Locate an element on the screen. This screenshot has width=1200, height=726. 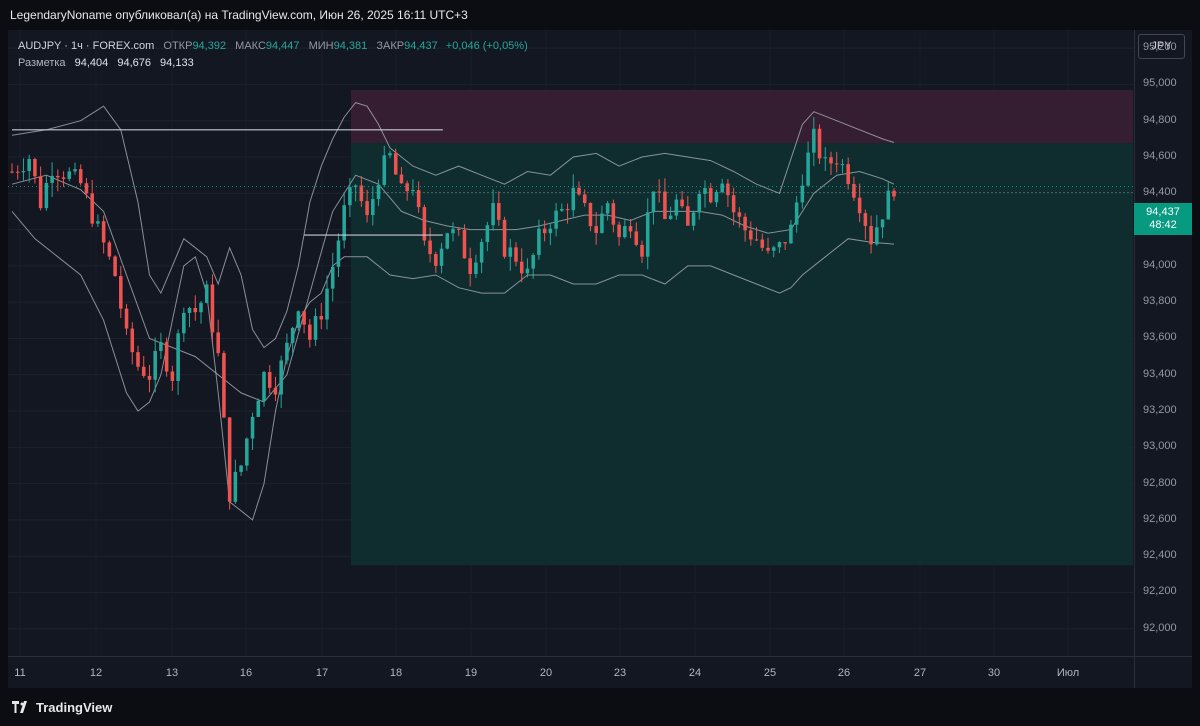
close-label: ЗАКР is located at coordinates (390, 46).